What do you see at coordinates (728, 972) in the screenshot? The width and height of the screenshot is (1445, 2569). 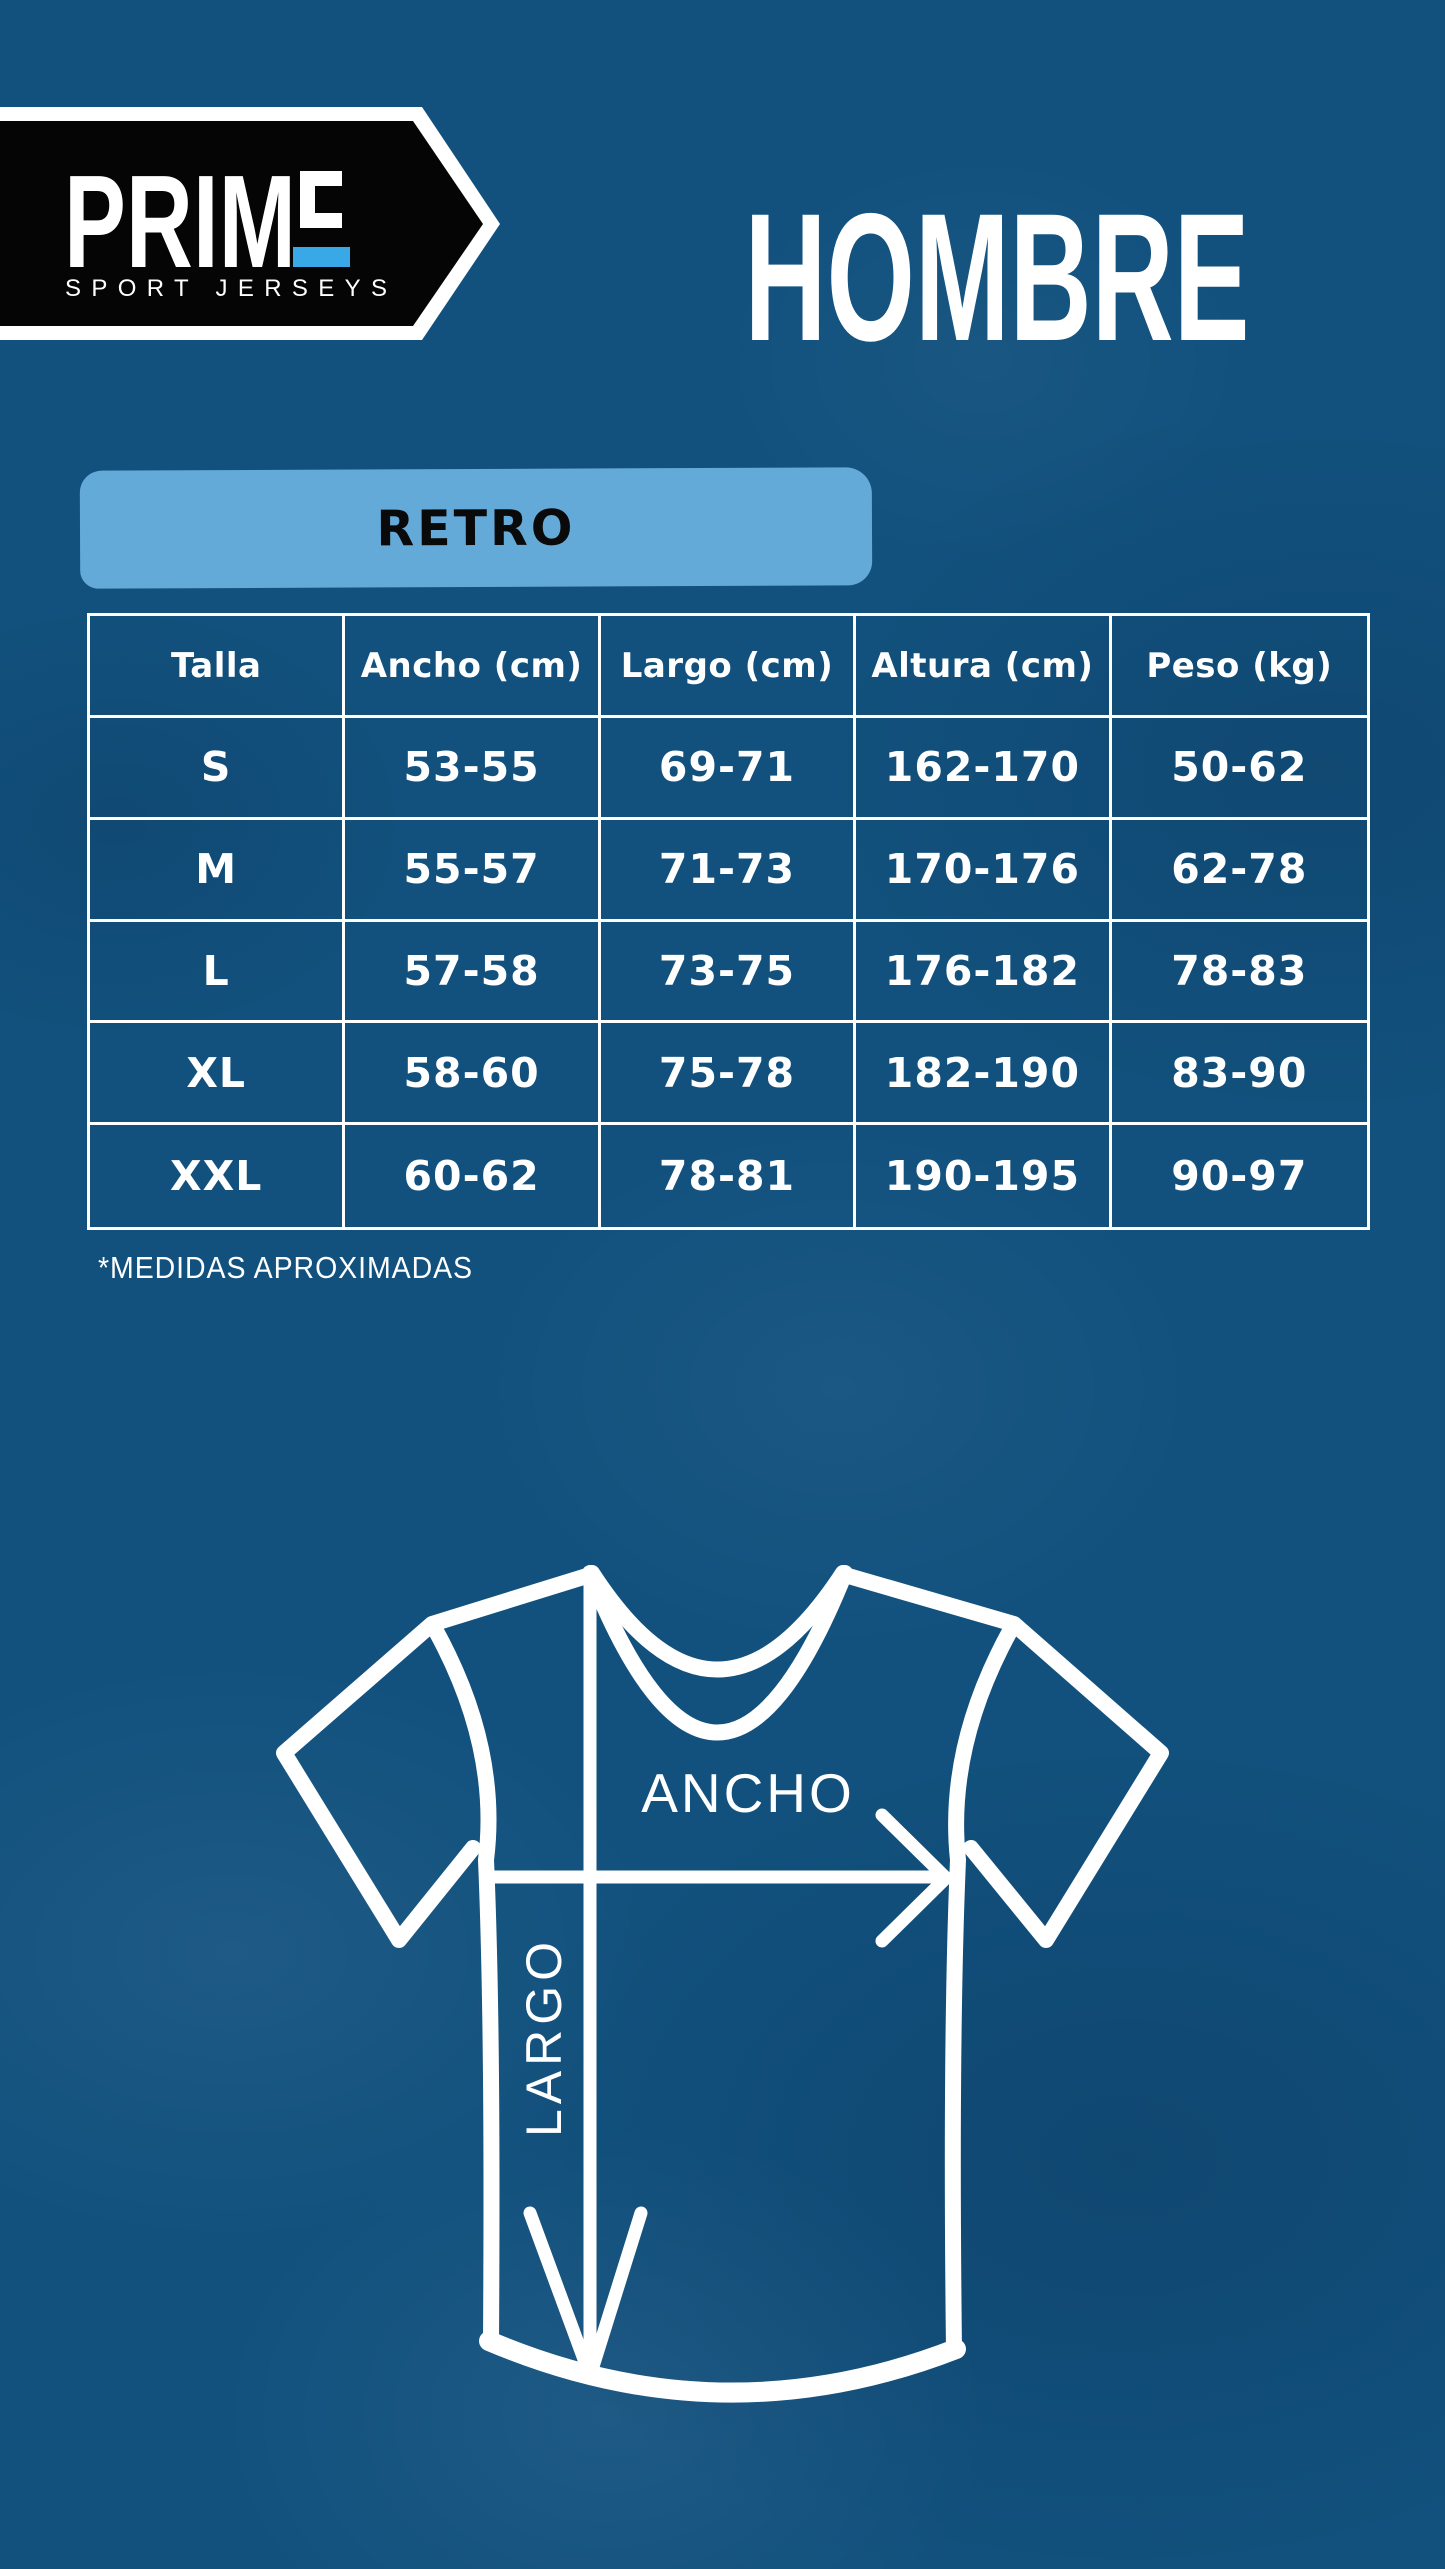 I see `size-cell: 73-75` at bounding box center [728, 972].